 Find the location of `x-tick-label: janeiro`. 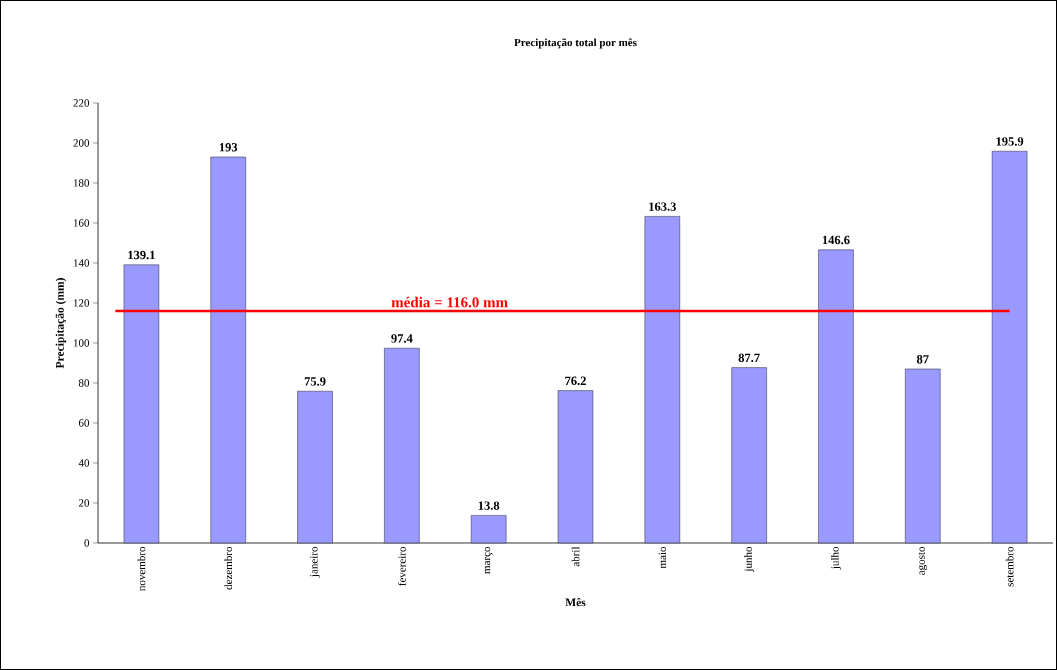

x-tick-label: janeiro is located at coordinates (315, 562).